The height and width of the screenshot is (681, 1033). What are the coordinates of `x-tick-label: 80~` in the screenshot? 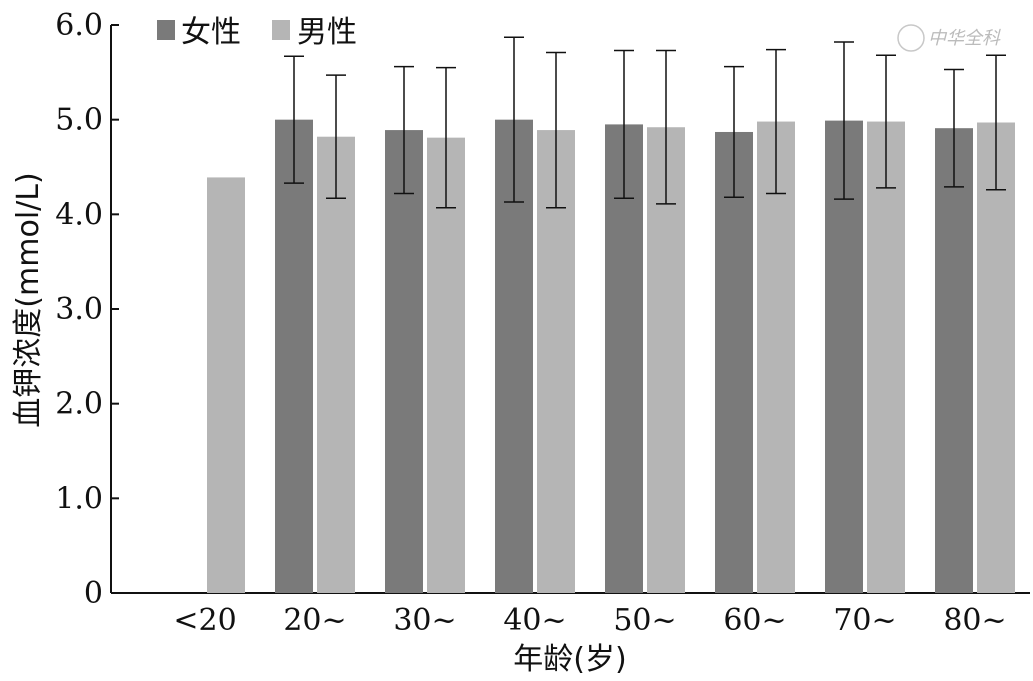 It's located at (974, 620).